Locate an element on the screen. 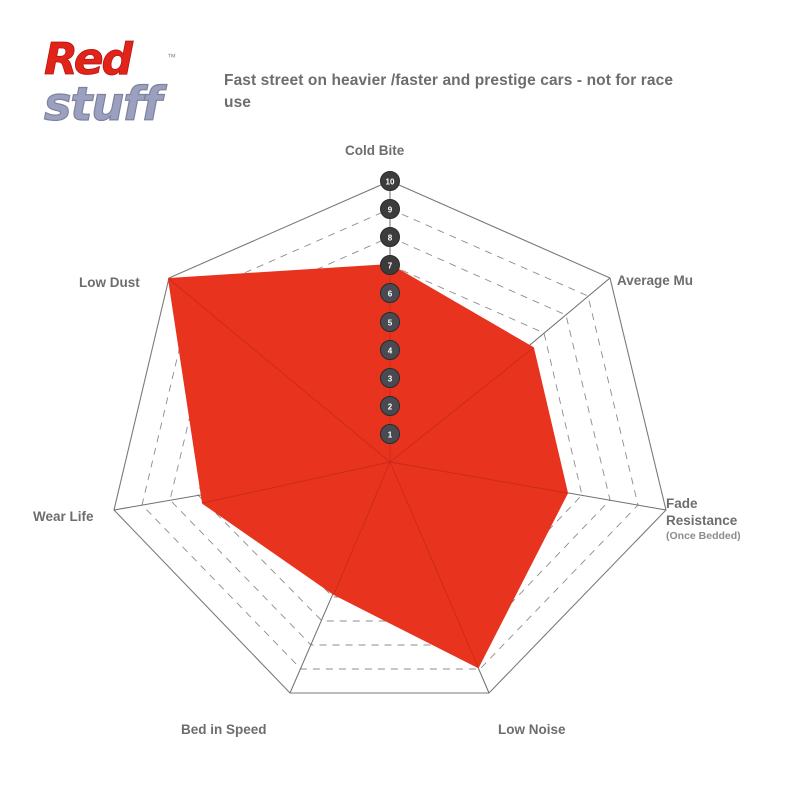 The width and height of the screenshot is (800, 797). tick-label-2: 2 is located at coordinates (390, 407).